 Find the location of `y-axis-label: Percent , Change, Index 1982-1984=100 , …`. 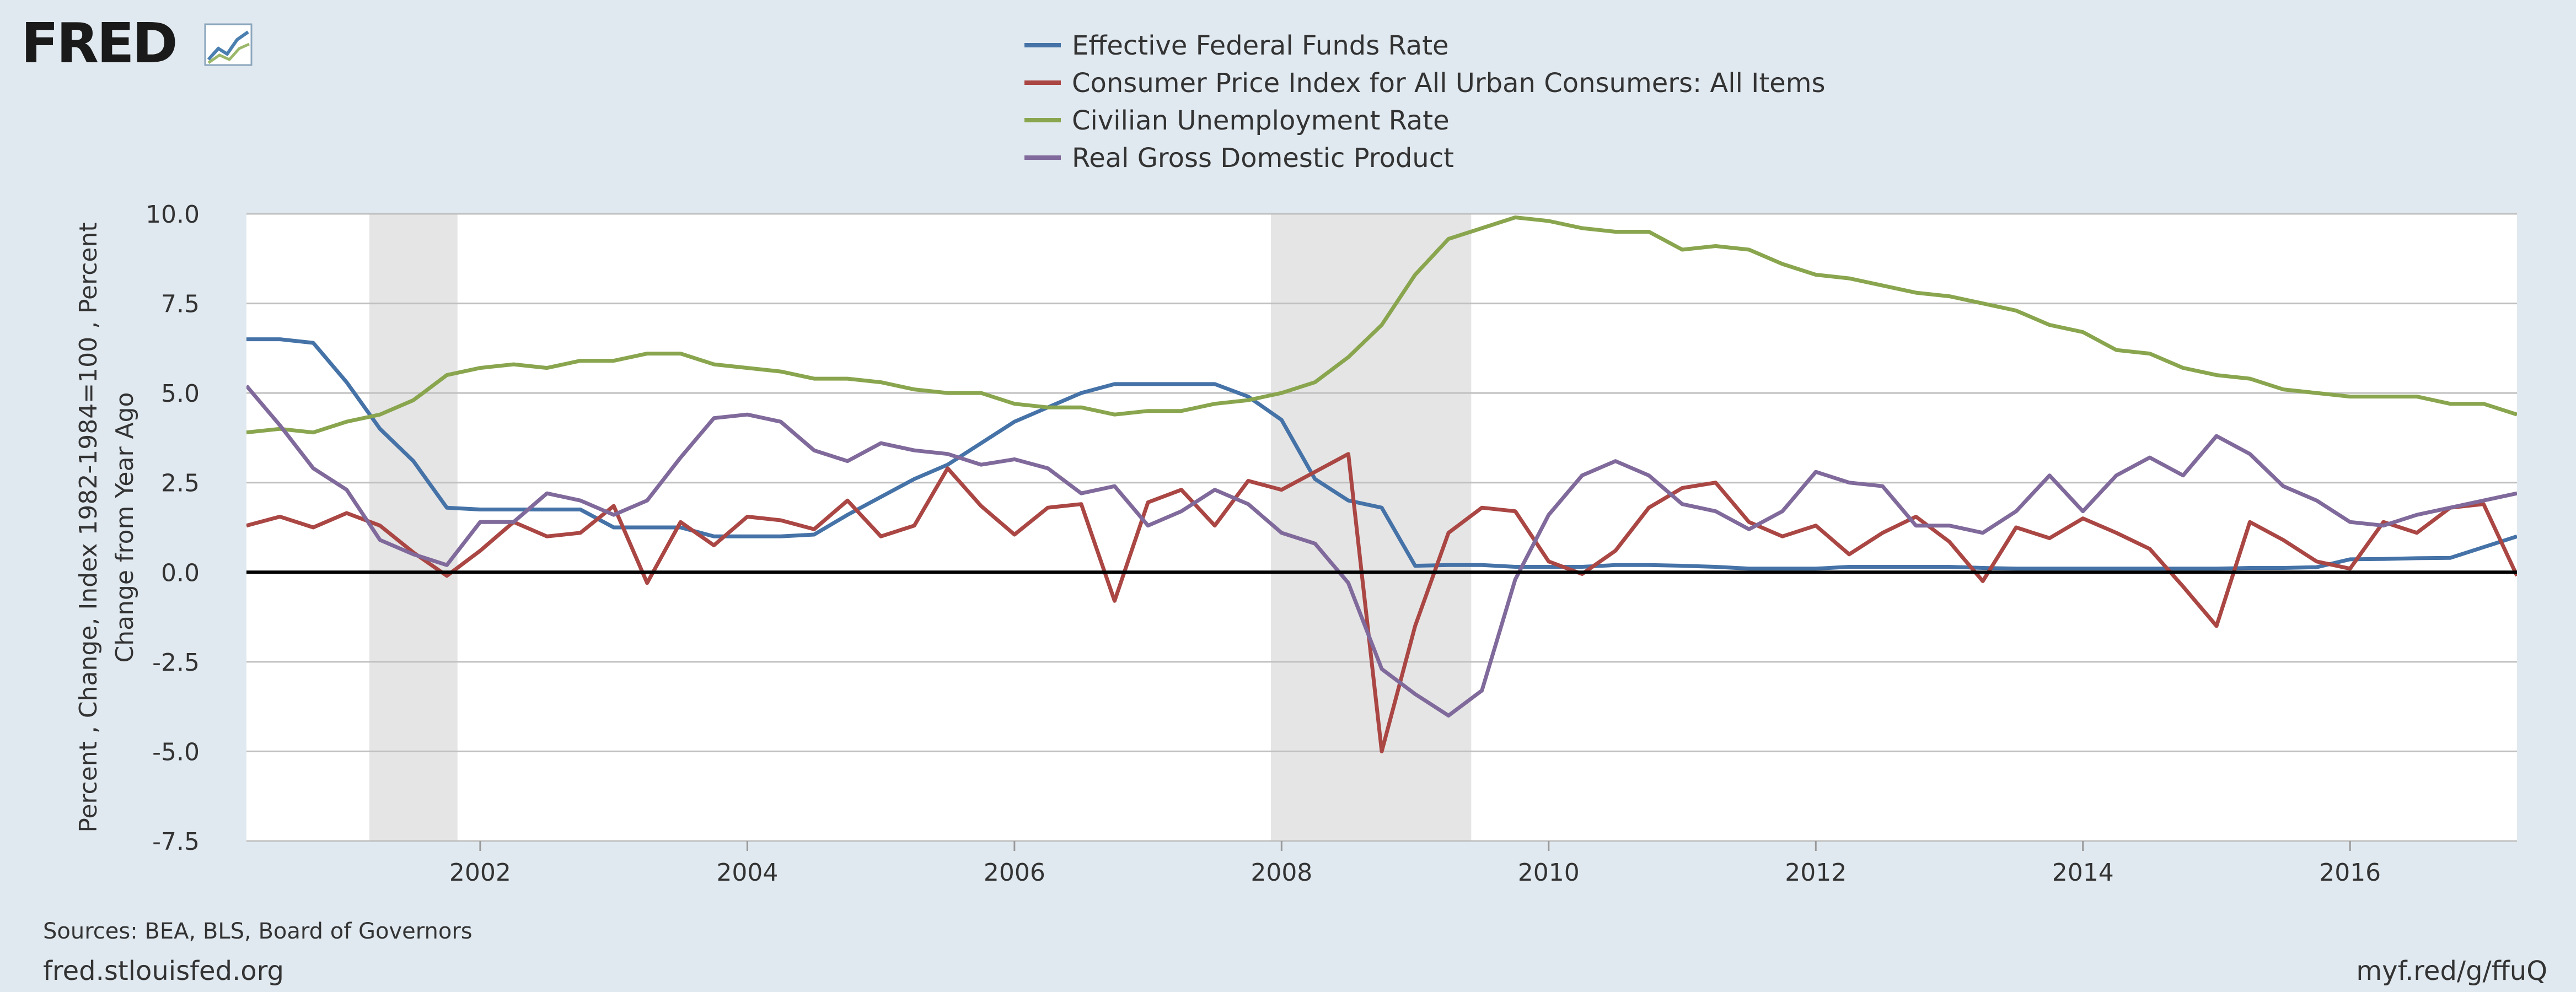

y-axis-label: Percent , Change, Index 1982-1984=100 , … is located at coordinates (106, 527).